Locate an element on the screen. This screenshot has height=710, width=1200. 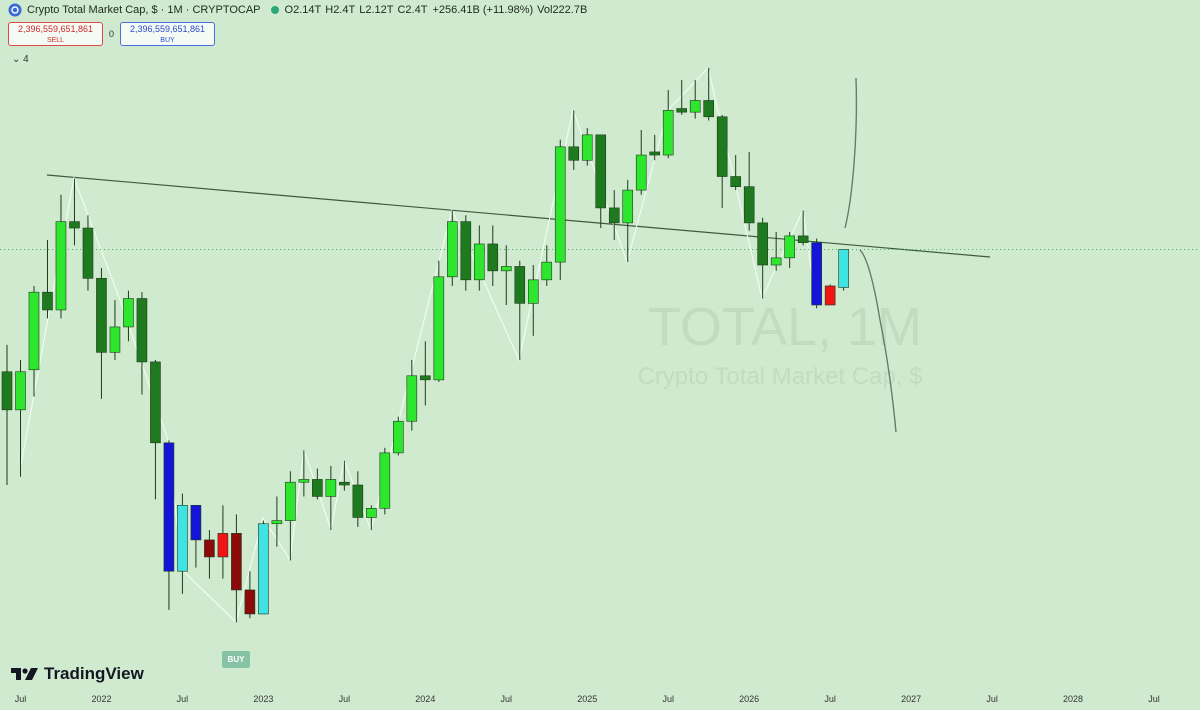
spread: 0 is located at coordinates (112, 34).